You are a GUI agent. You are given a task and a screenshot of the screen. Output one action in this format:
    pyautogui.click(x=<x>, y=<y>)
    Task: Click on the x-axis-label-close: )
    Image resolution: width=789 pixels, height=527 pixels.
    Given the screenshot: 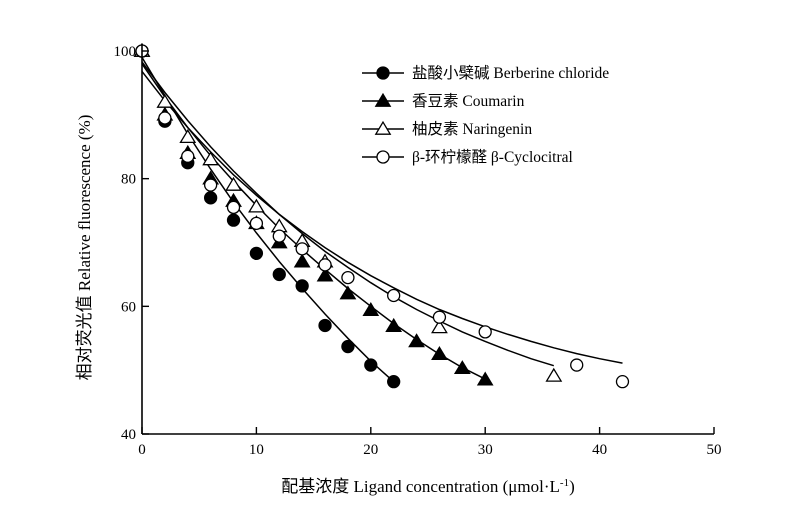 What is the action you would take?
    pyautogui.click(x=572, y=486)
    